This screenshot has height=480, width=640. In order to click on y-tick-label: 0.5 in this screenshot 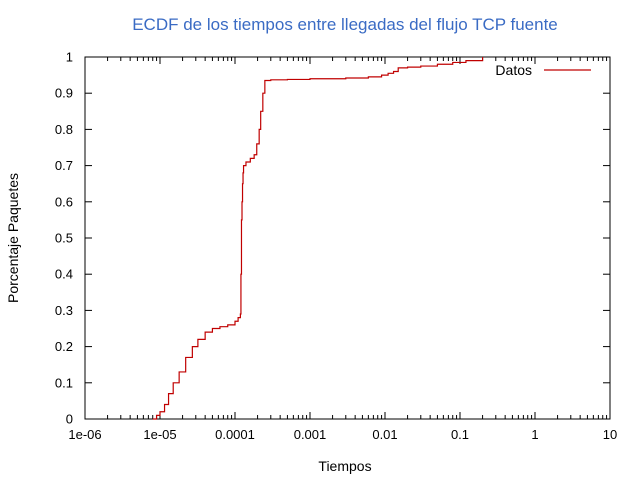, I will do `click(64, 238)`.